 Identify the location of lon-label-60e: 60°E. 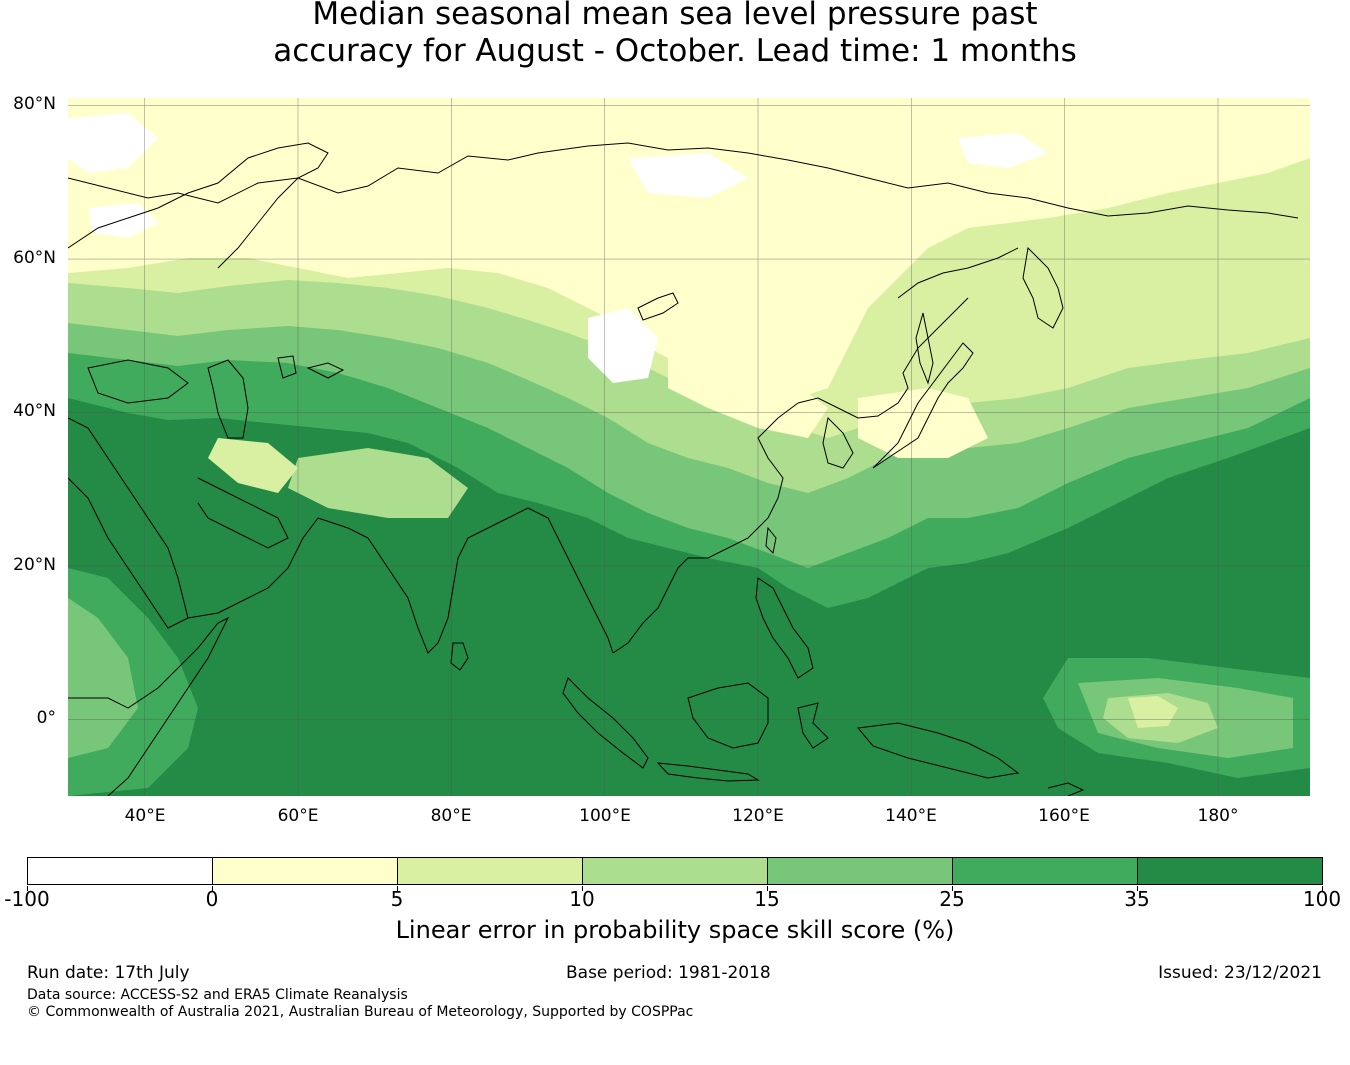
(298, 816).